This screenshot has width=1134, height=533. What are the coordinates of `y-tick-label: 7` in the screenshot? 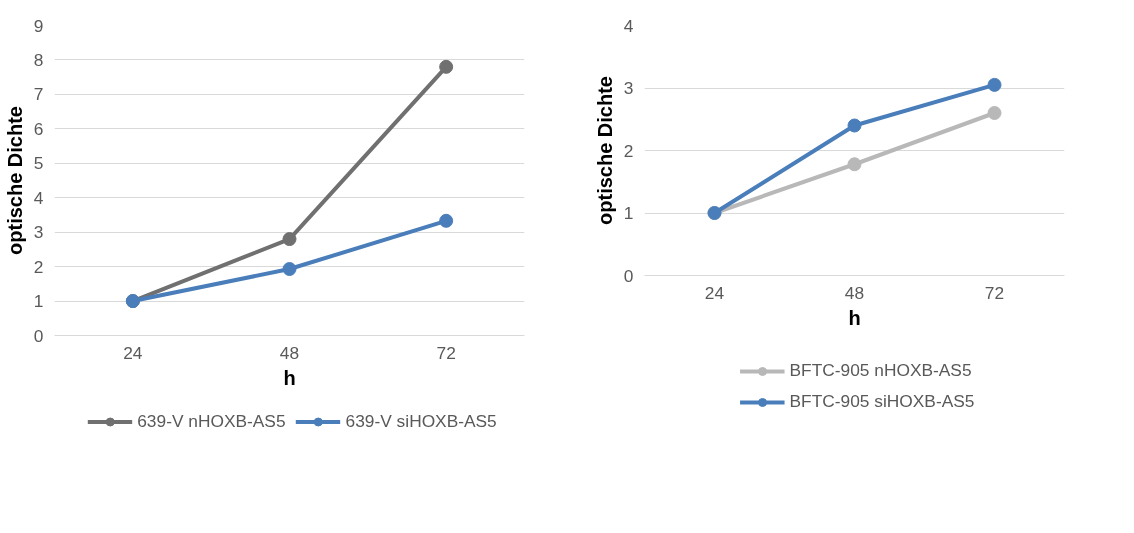 It's located at (38, 94).